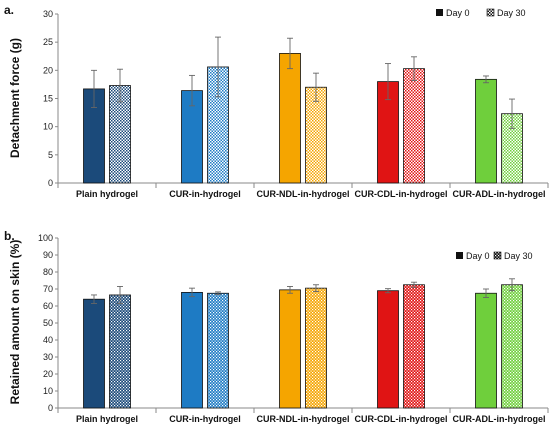 The image size is (550, 436). Describe the element at coordinates (48, 272) in the screenshot. I see `y-tick-label: 80` at that location.